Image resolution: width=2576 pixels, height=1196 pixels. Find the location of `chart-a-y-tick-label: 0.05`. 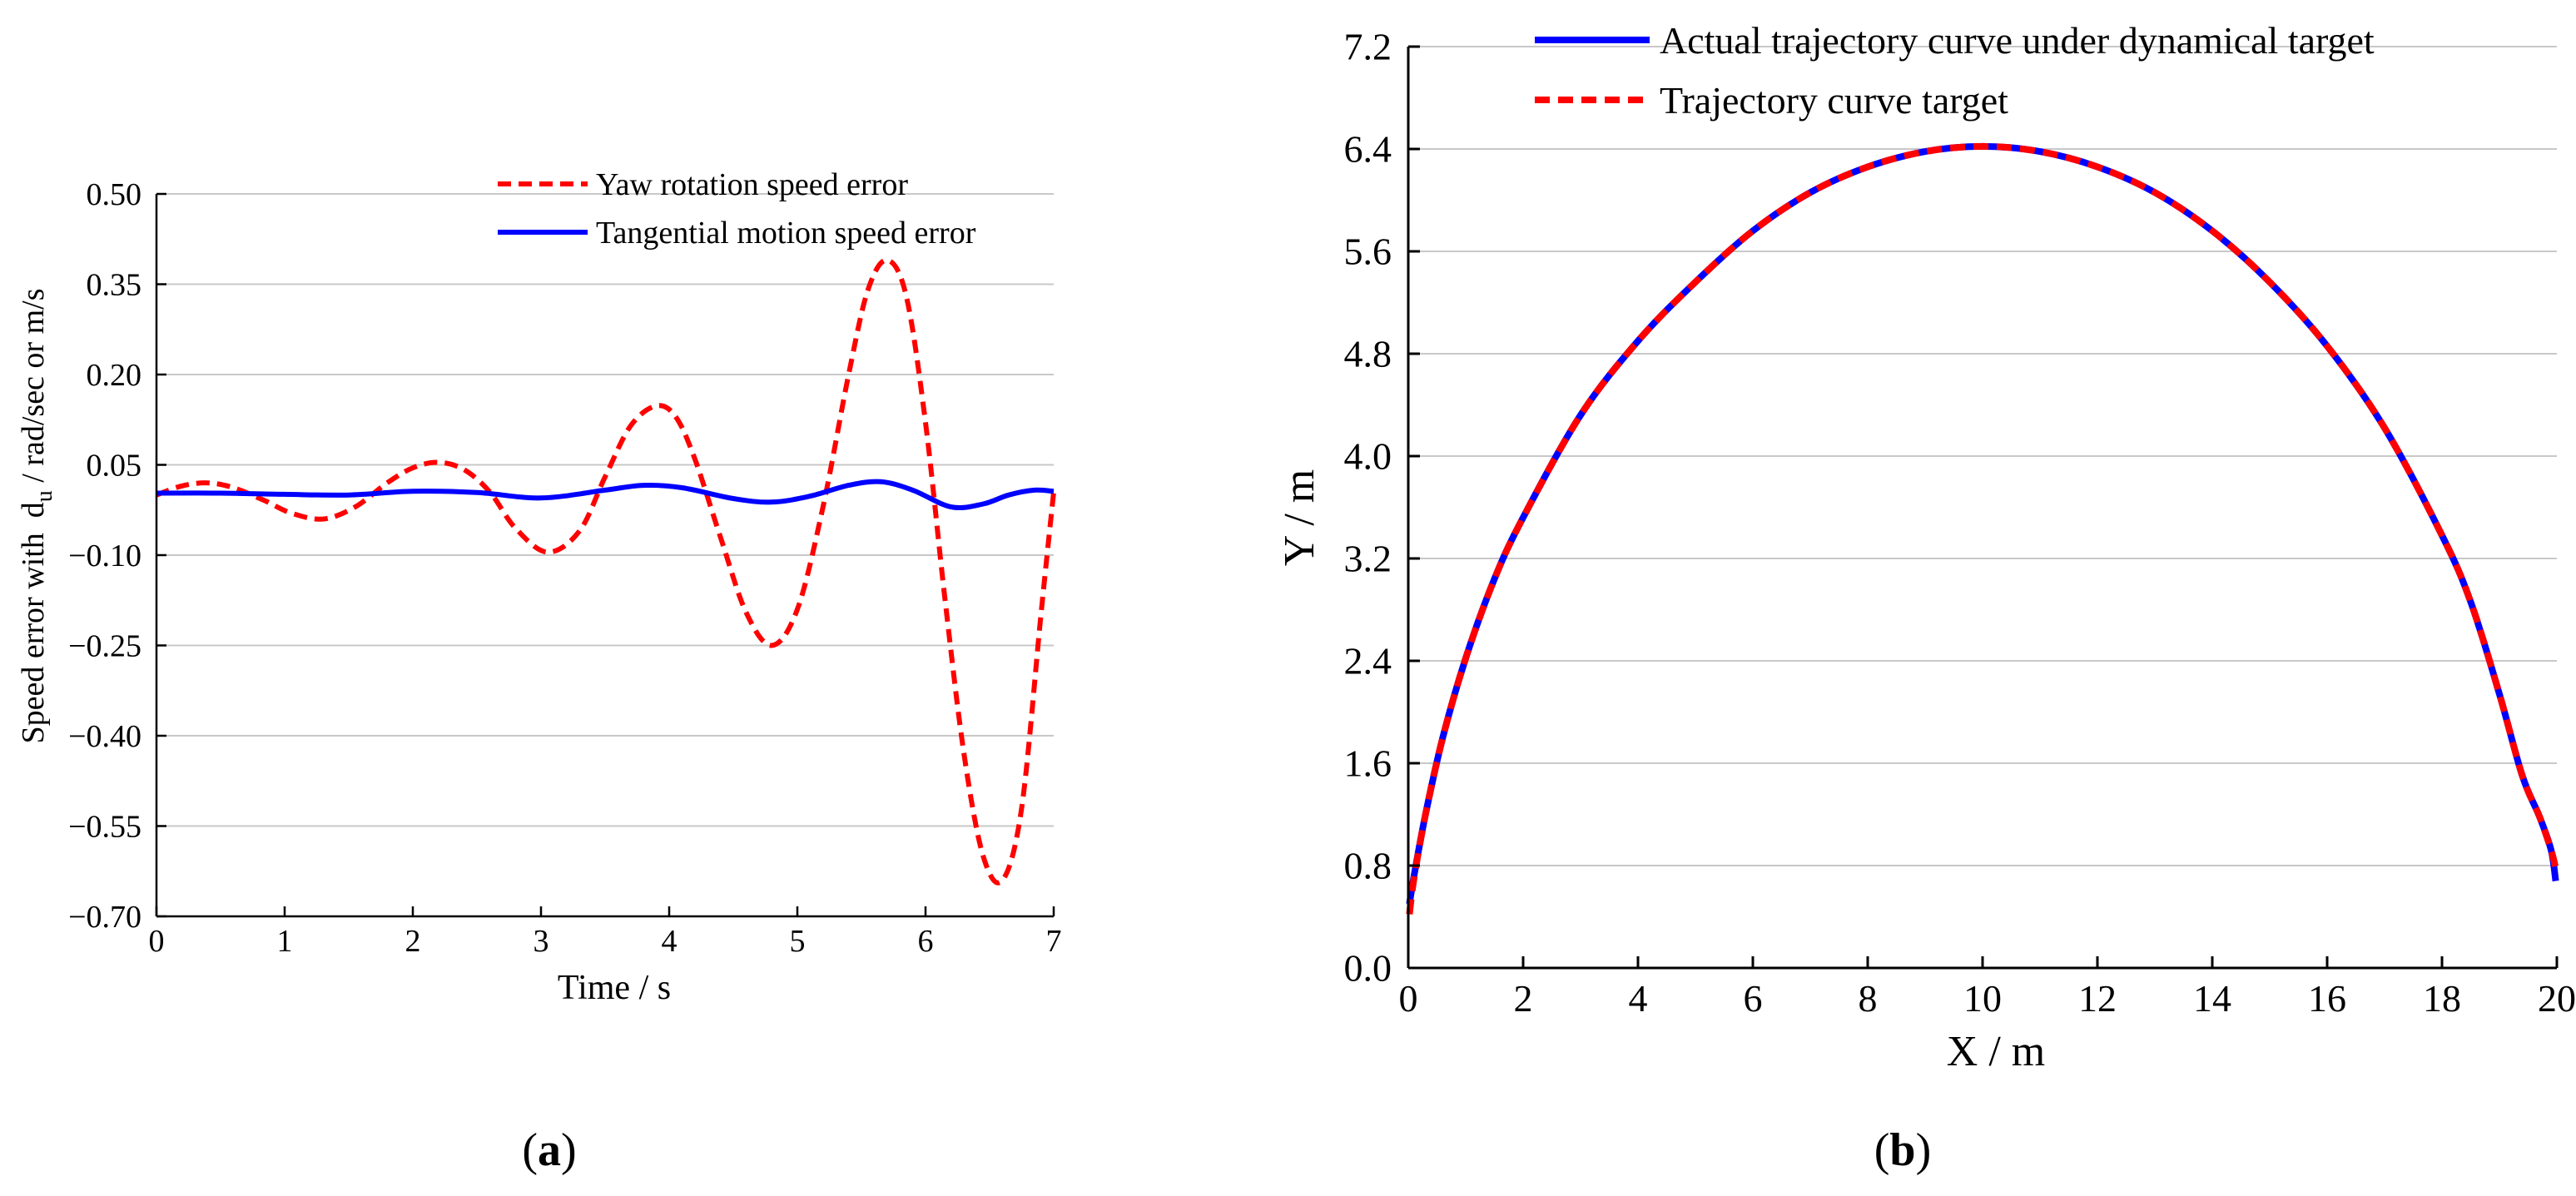

chart-a-y-tick-label: 0.05 is located at coordinates (114, 466).